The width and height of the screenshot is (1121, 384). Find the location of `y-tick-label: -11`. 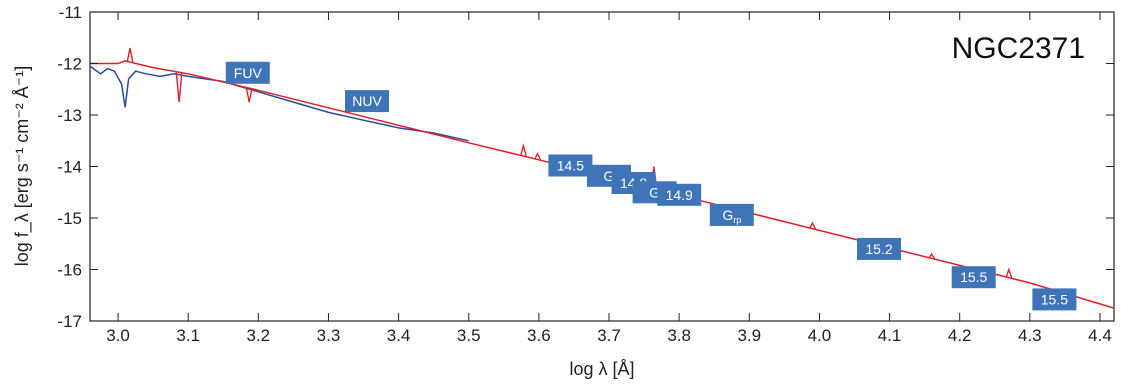

y-tick-label: -11 is located at coordinates (70, 12).